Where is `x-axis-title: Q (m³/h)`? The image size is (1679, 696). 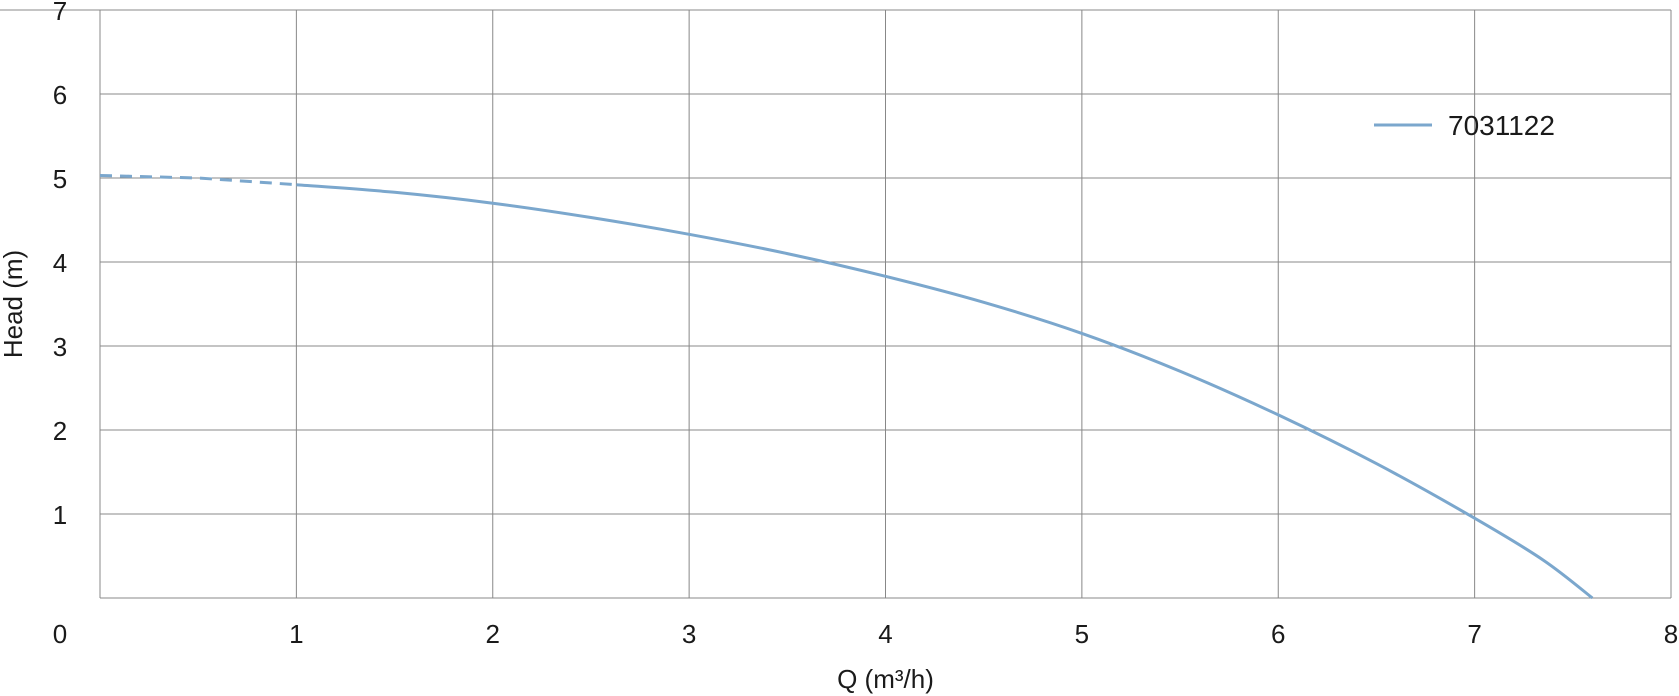
x-axis-title: Q (m³/h) is located at coordinates (885, 679).